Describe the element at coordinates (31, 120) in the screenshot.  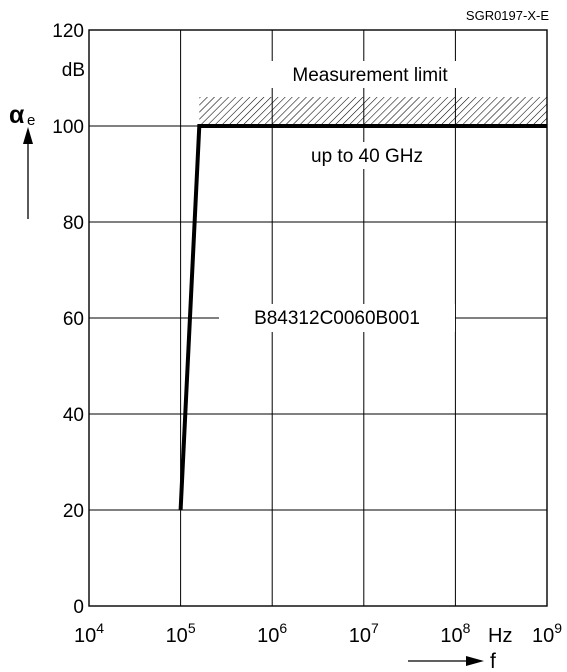
I see `y-axis-subscript: e` at that location.